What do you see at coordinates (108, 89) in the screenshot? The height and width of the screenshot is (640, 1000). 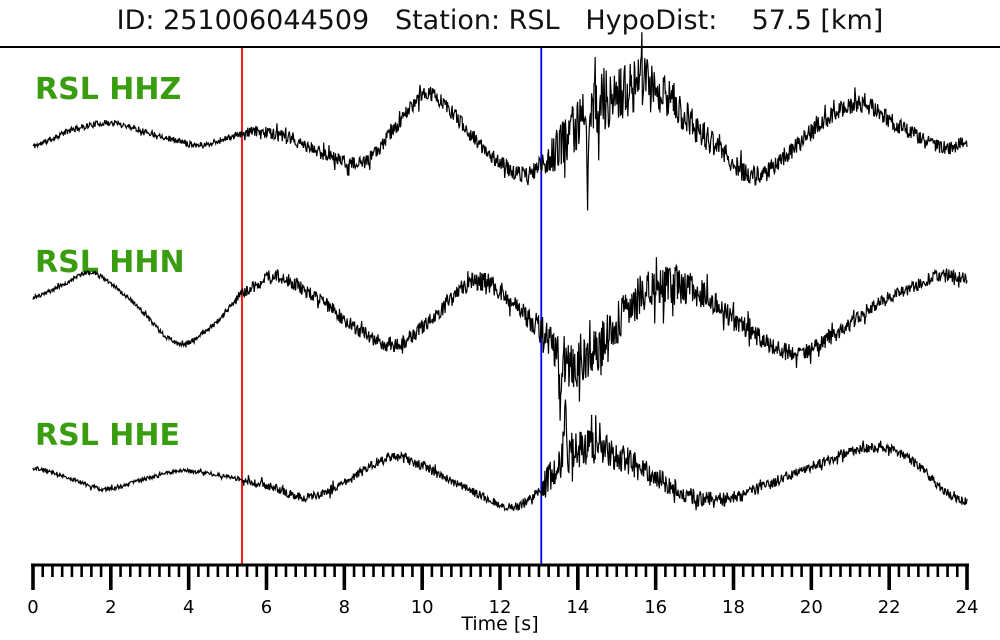 I see `channel-label-hhz: RSL HHZ` at bounding box center [108, 89].